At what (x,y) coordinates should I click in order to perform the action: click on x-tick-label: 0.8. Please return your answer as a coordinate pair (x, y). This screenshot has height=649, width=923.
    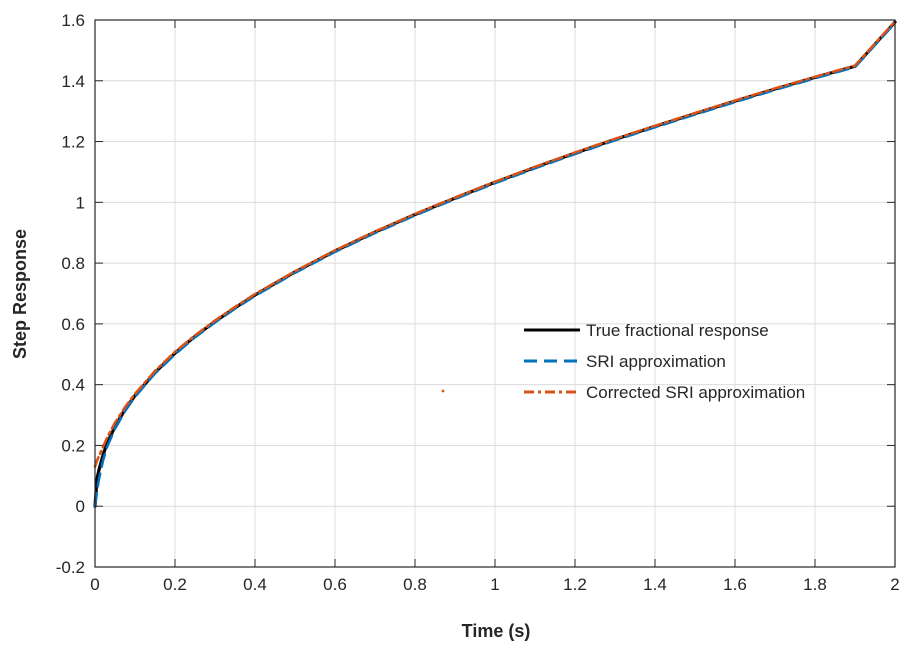
    Looking at the image, I should click on (415, 584).